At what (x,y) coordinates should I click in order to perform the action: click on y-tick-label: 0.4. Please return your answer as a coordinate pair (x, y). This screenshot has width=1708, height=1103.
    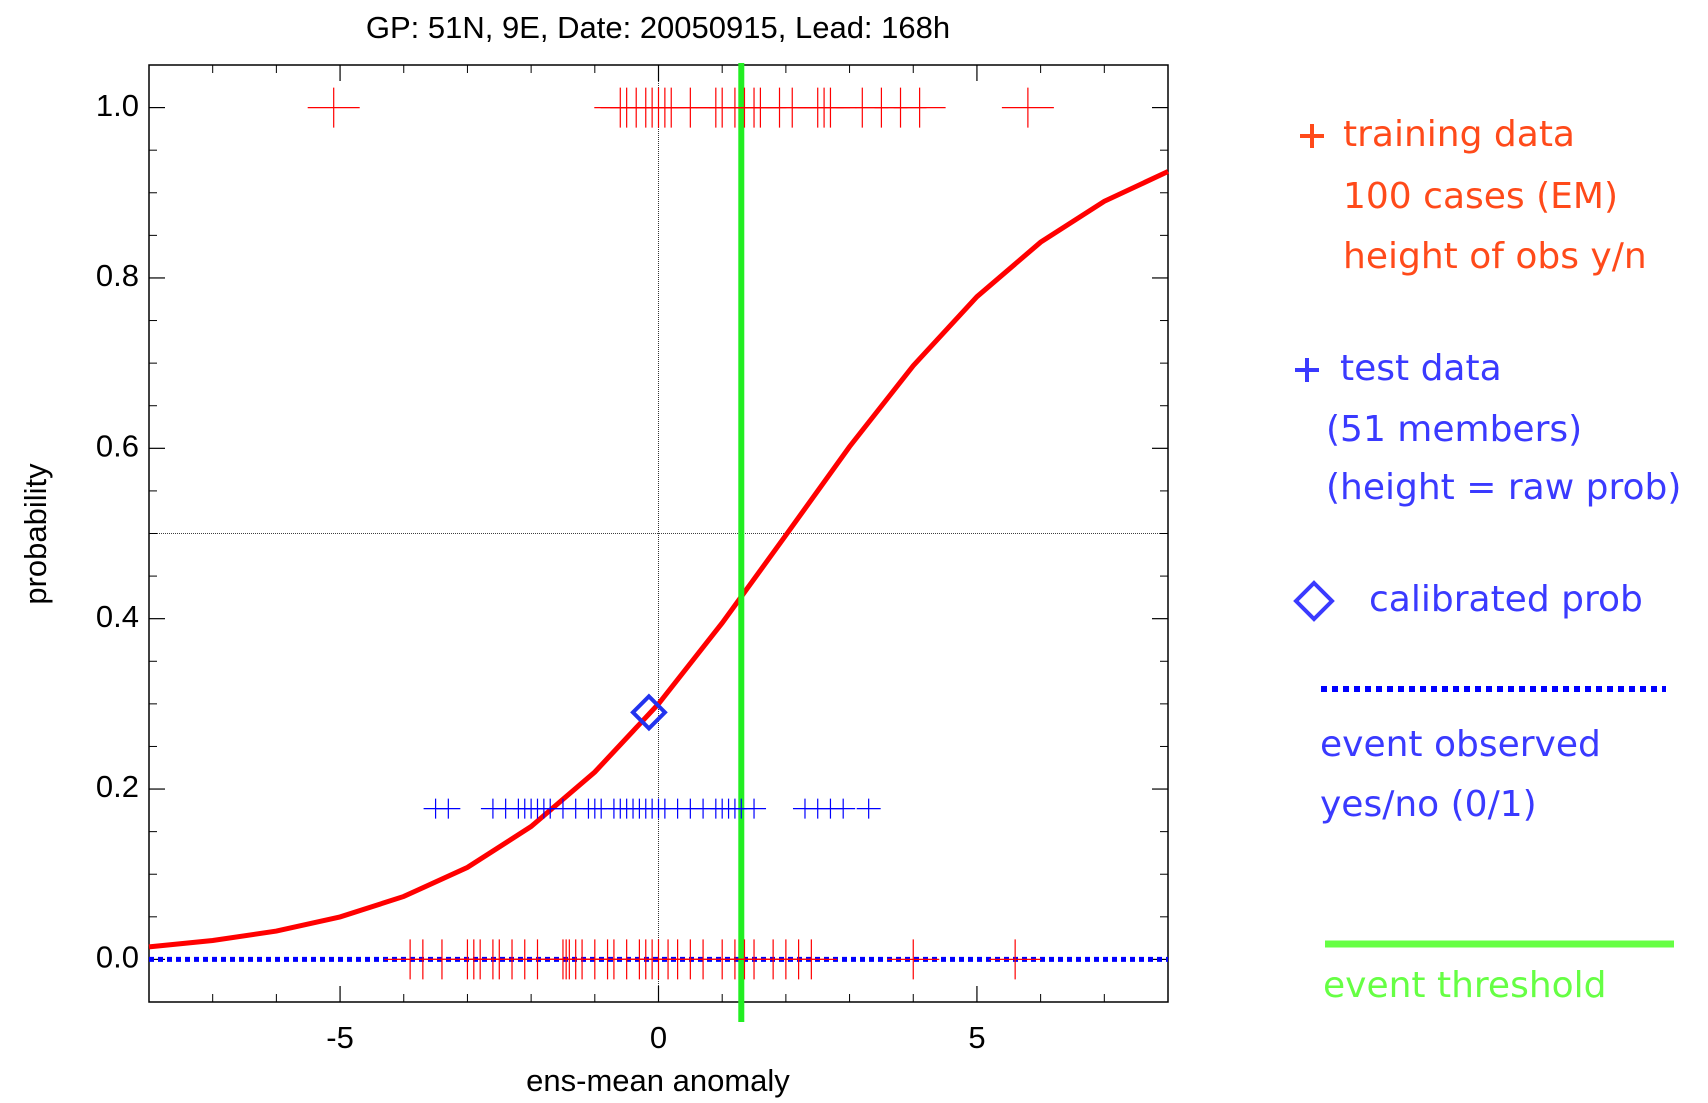
    Looking at the image, I should click on (117, 616).